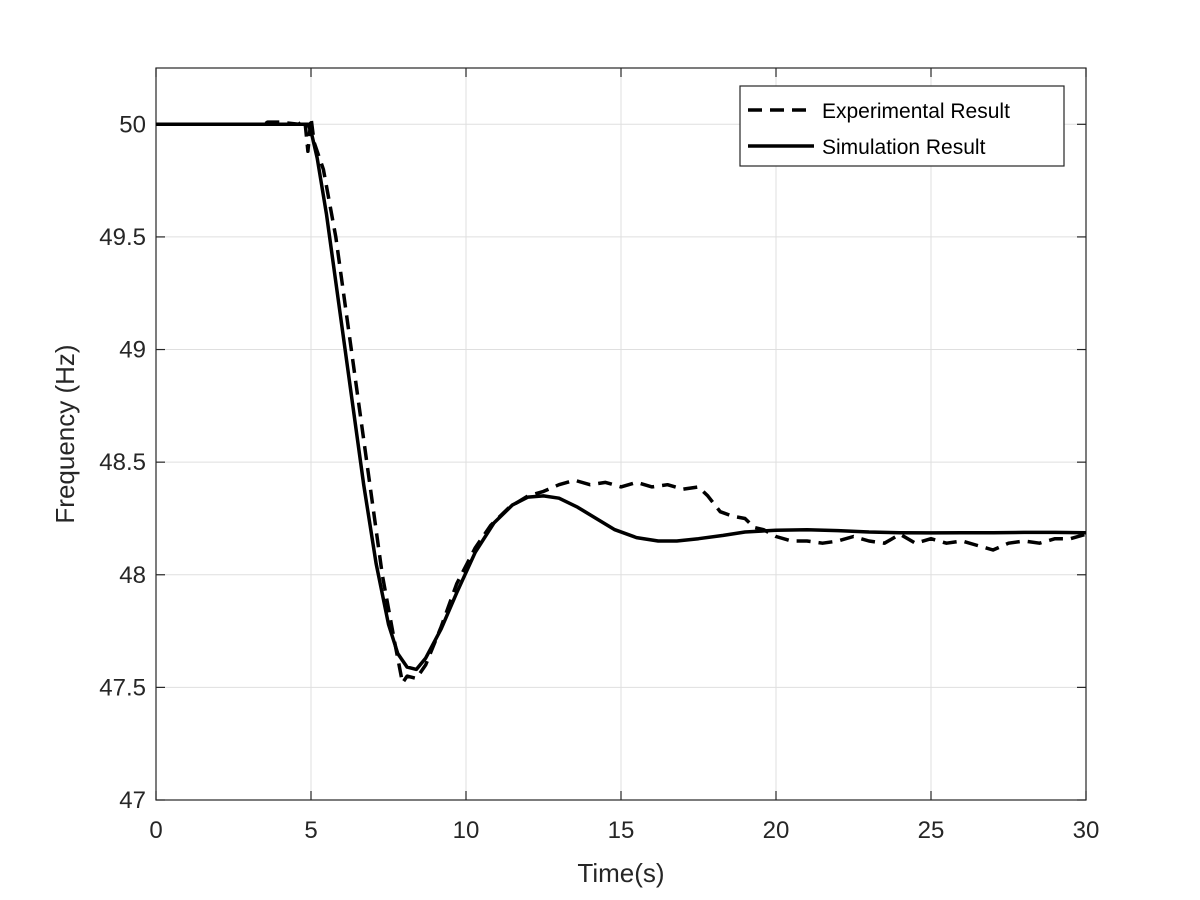  I want to click on y-tick-label: 50, so click(132, 124).